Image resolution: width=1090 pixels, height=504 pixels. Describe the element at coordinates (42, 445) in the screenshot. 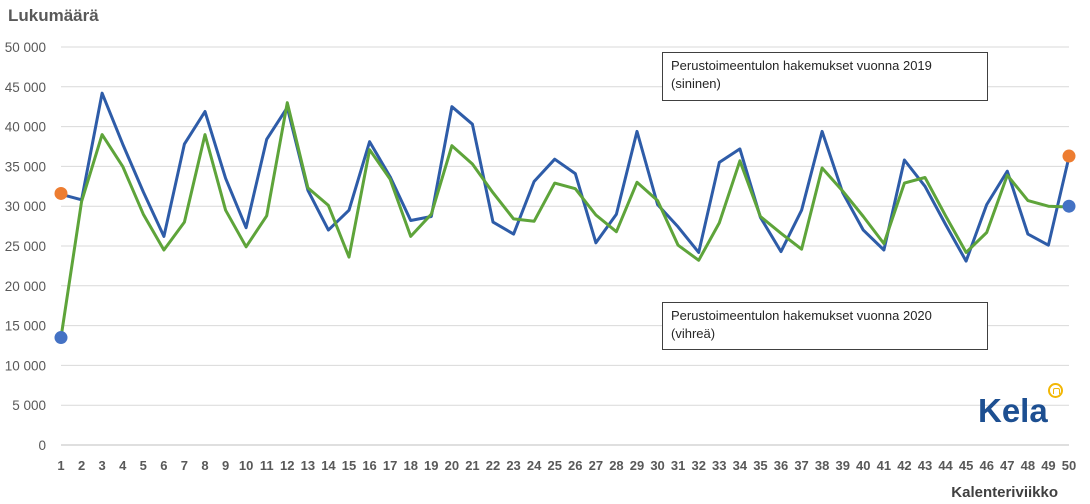

I see `y-tick-label: 0` at that location.